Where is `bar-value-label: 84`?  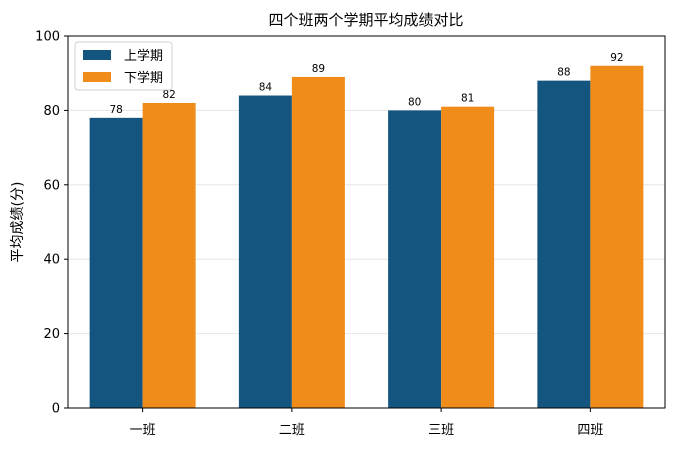
bar-value-label: 84 is located at coordinates (266, 88).